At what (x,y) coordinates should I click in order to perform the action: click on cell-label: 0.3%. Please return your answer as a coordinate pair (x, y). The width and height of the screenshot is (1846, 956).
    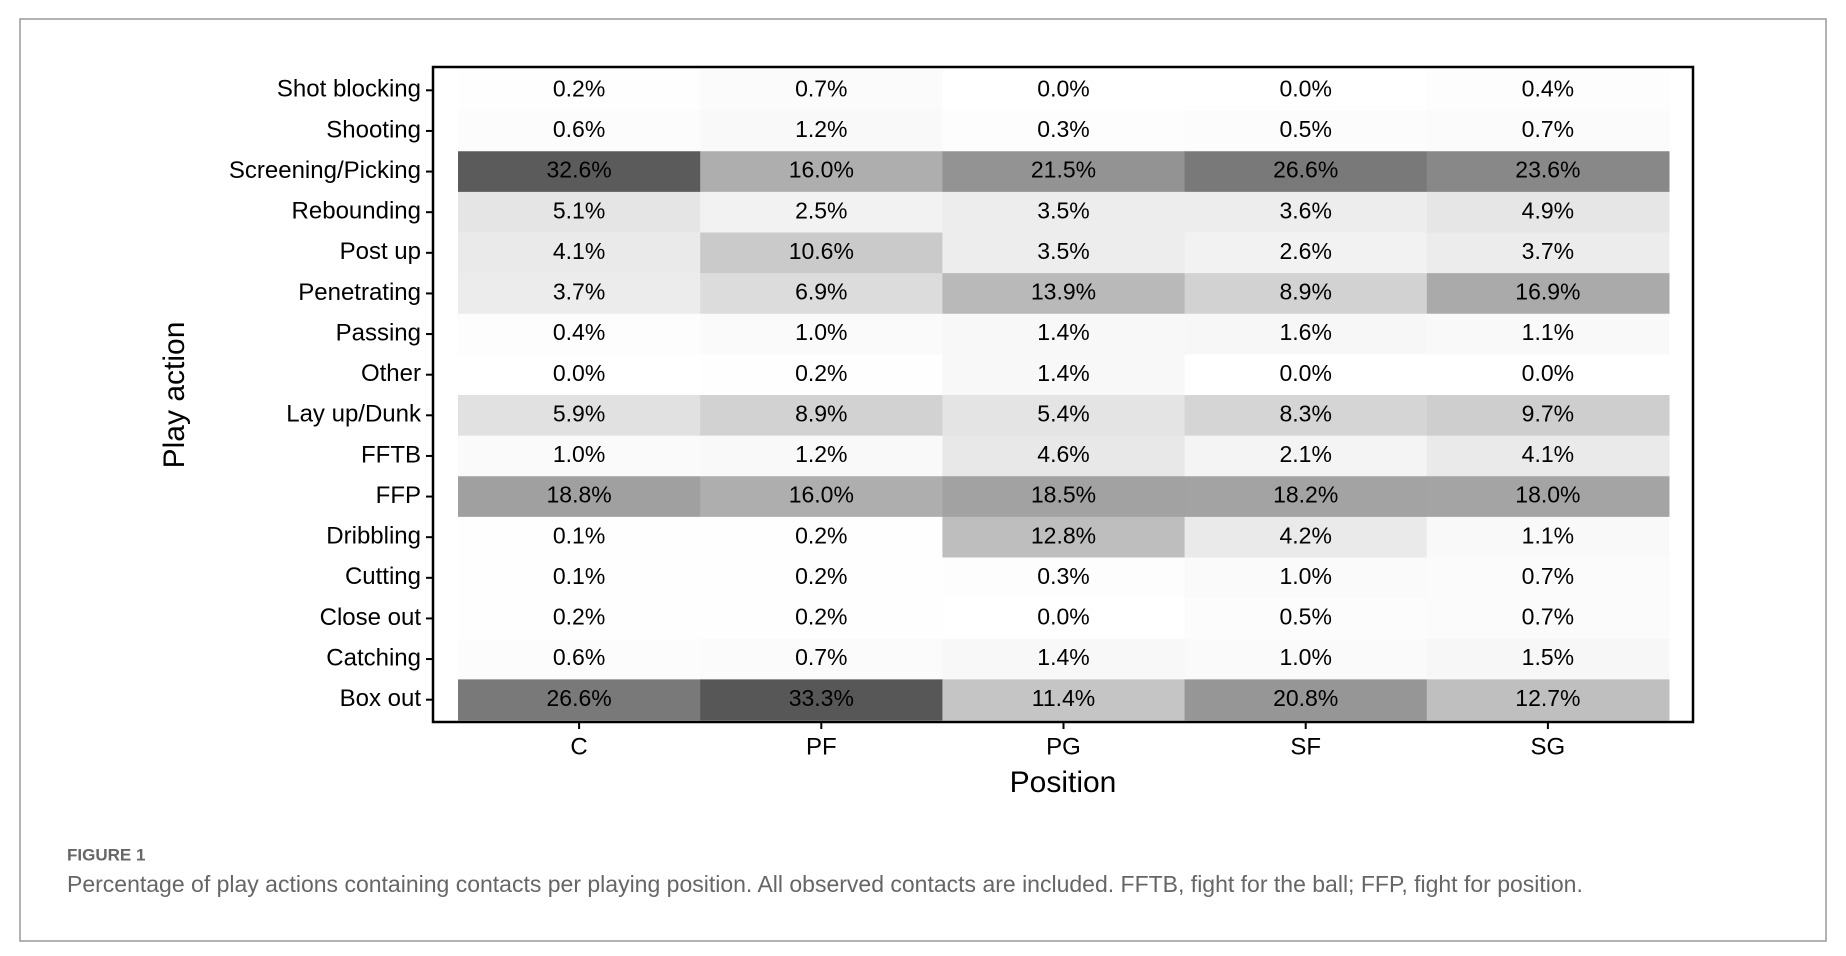
    Looking at the image, I should click on (1063, 129).